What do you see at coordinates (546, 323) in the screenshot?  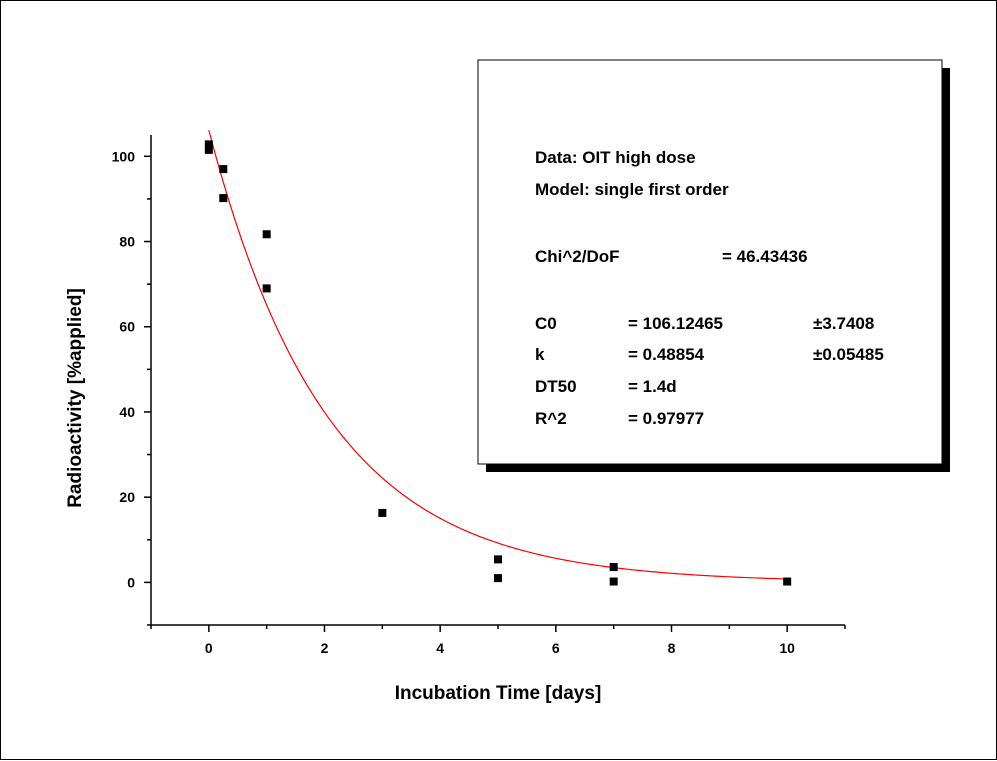 I see `param-name-c0: C0` at bounding box center [546, 323].